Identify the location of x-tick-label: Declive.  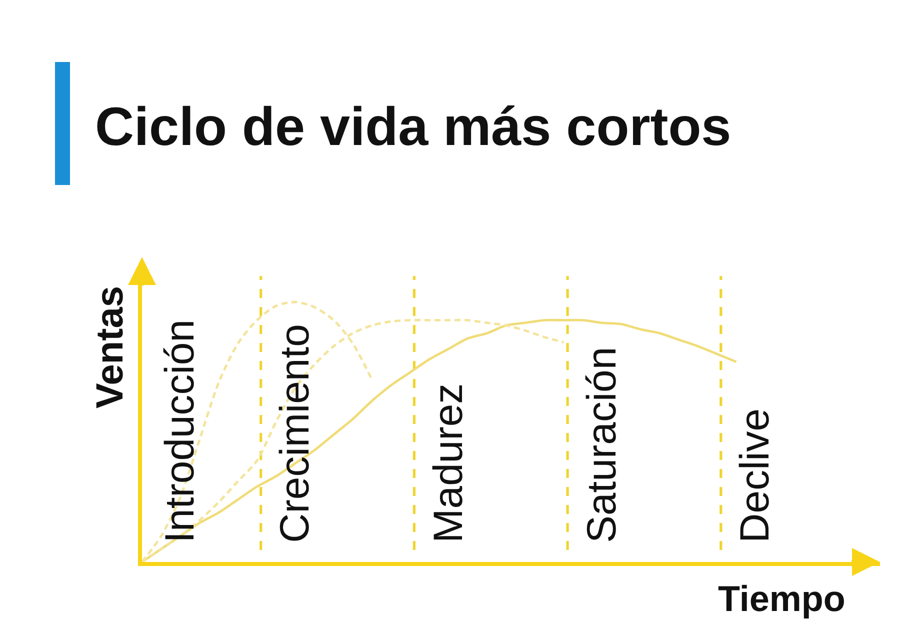
(755, 475).